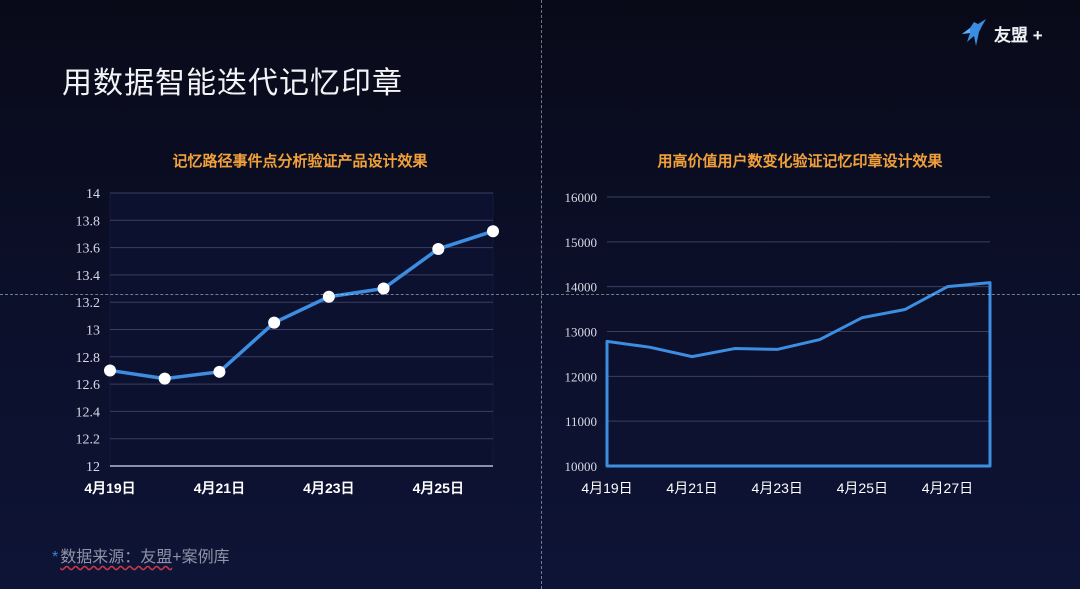  What do you see at coordinates (55, 557) in the screenshot?
I see `asterisk-icon: *` at bounding box center [55, 557].